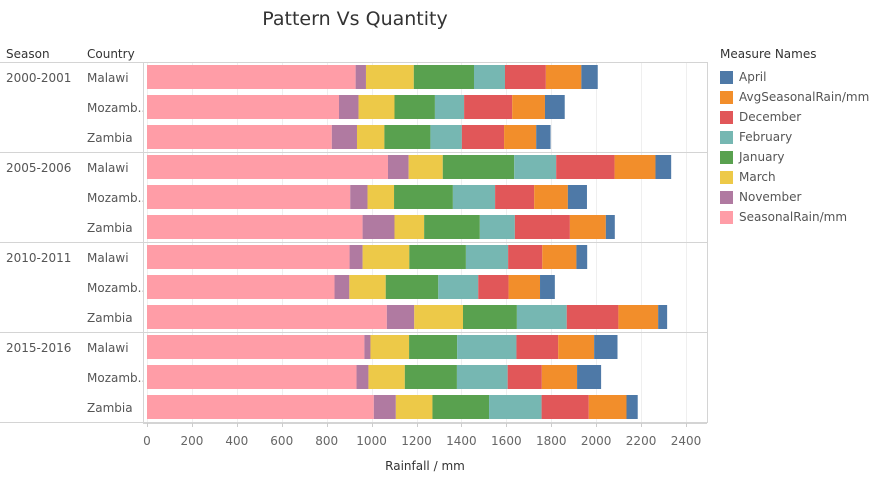 This screenshot has width=869, height=484. What do you see at coordinates (768, 54) in the screenshot?
I see `legend-title: Measure Names` at bounding box center [768, 54].